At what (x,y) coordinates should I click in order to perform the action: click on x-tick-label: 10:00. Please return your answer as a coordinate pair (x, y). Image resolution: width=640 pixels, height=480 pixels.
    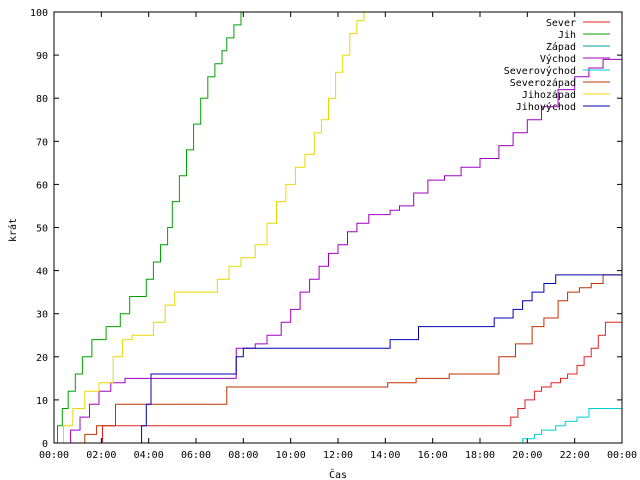
    Looking at the image, I should click on (291, 455).